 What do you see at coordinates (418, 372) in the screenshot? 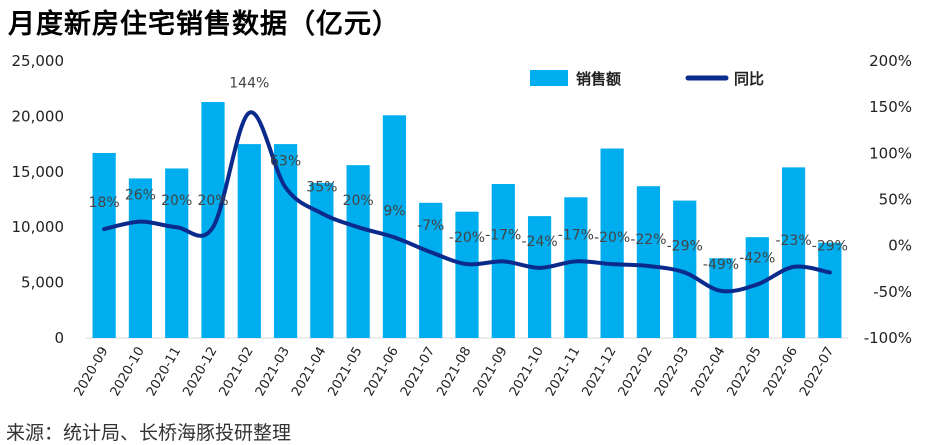
I see `x-tick-label: 2021-07` at bounding box center [418, 372].